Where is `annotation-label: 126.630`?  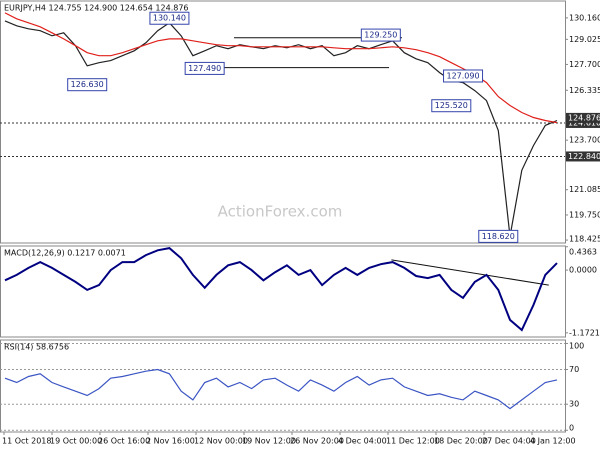
annotation-label: 126.630 is located at coordinates (87, 84).